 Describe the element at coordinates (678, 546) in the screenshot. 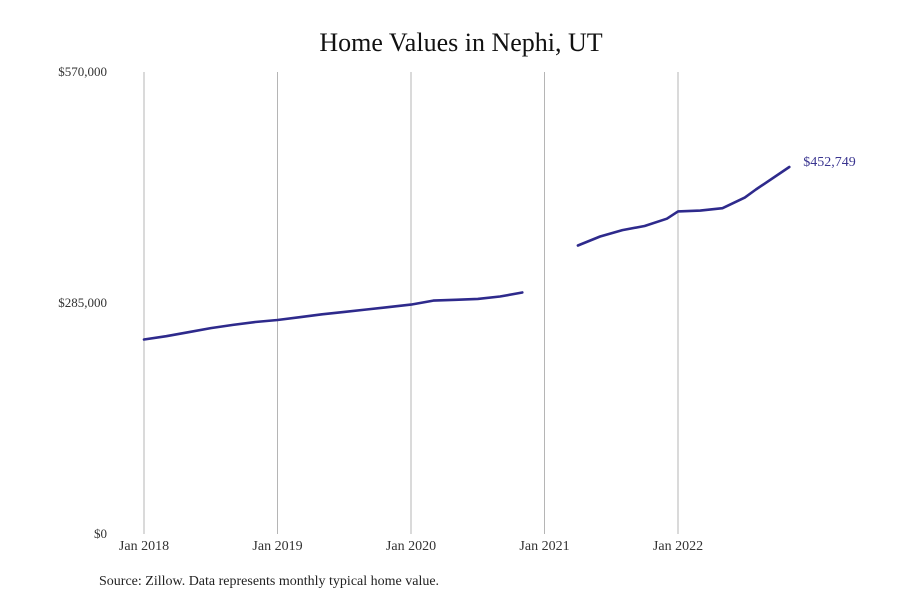

I see `x-tick-label: Jan 2022` at that location.